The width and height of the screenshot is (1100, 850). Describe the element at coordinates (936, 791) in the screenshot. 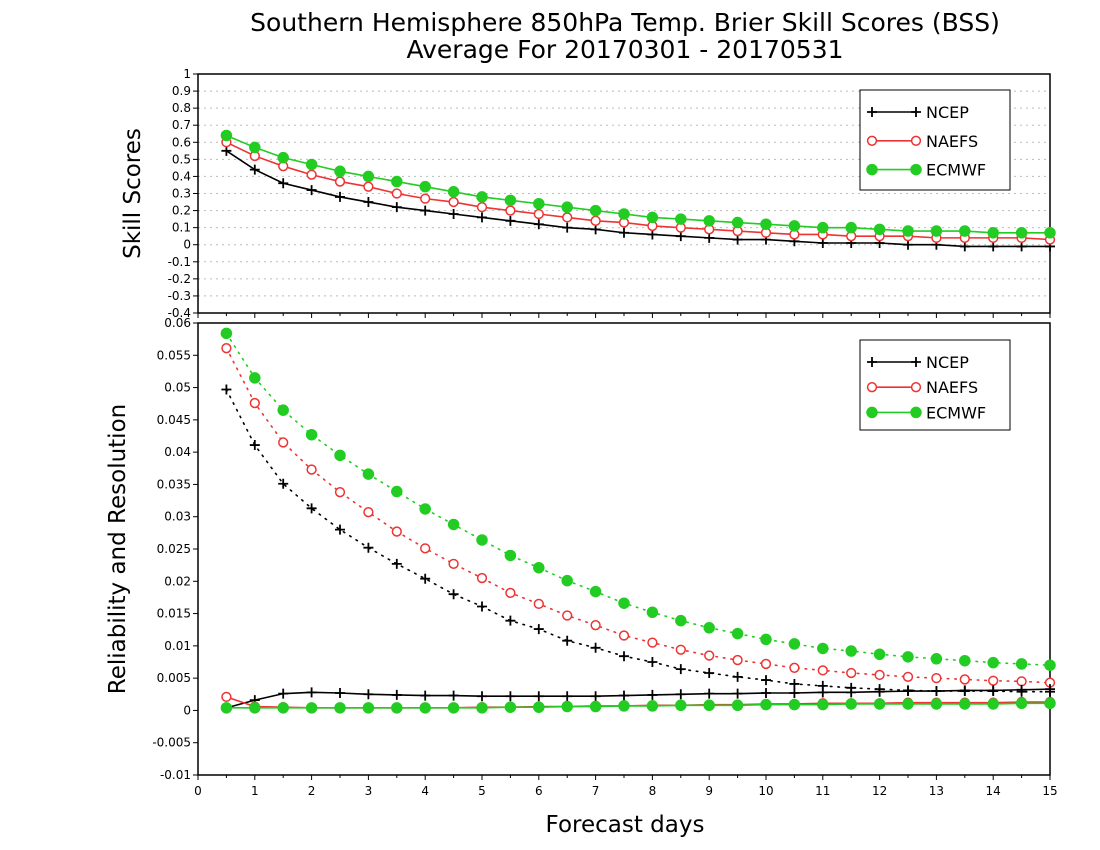

I see `x-tick-label: 13` at that location.